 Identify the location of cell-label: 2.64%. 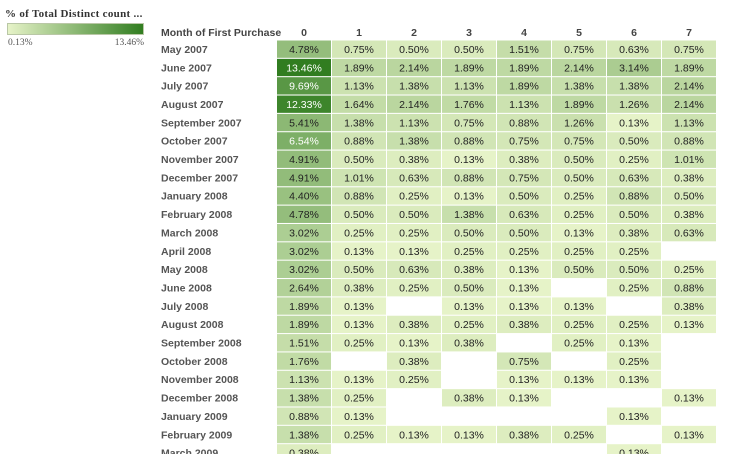
(304, 288).